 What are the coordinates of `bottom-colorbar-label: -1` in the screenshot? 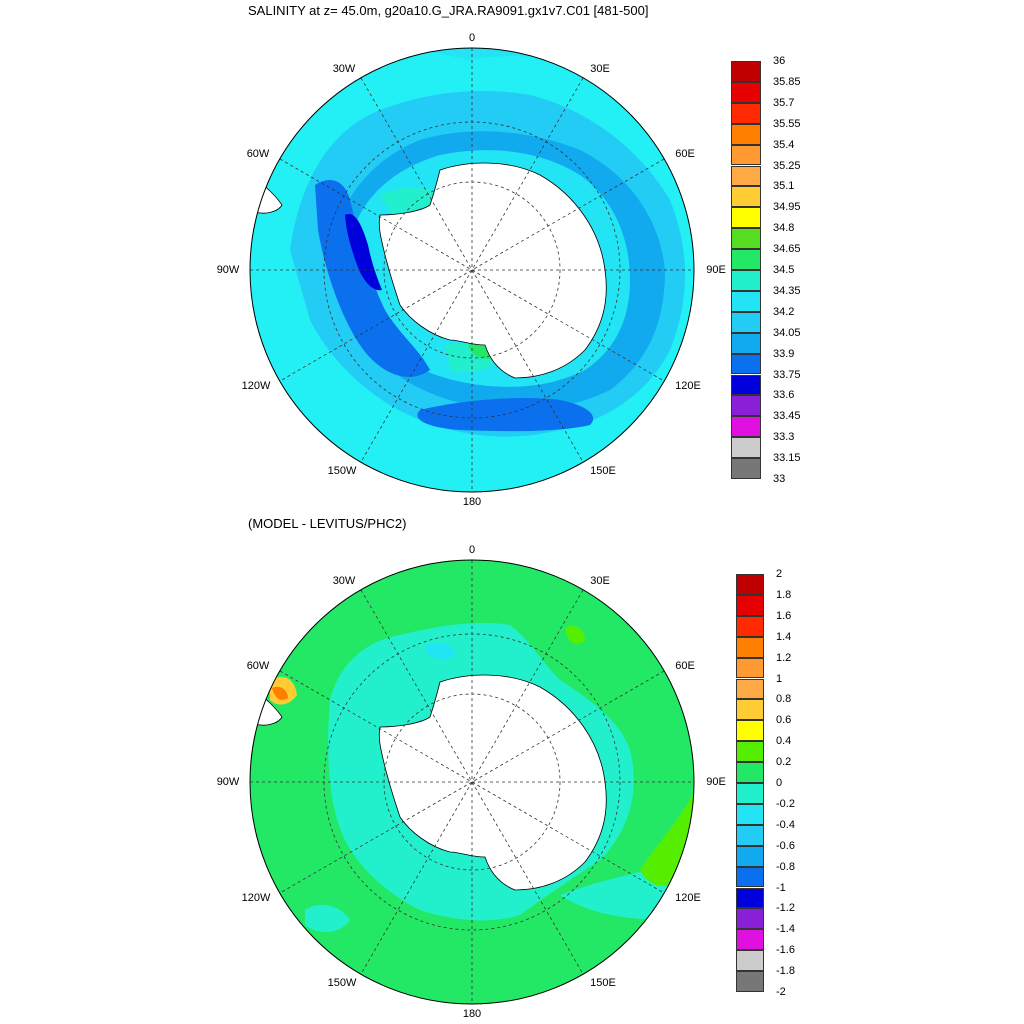 It's located at (781, 887).